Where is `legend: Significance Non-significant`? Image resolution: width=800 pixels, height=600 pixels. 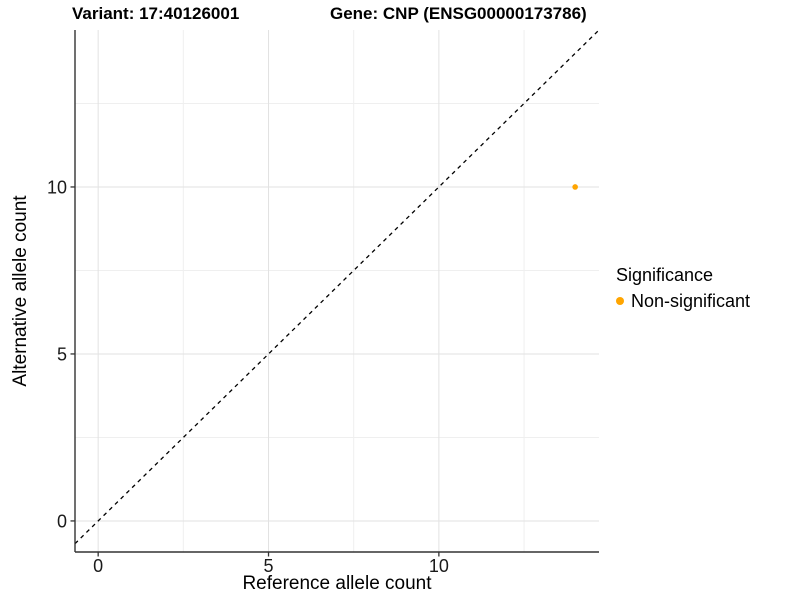
legend: Significance Non-significant is located at coordinates (683, 288).